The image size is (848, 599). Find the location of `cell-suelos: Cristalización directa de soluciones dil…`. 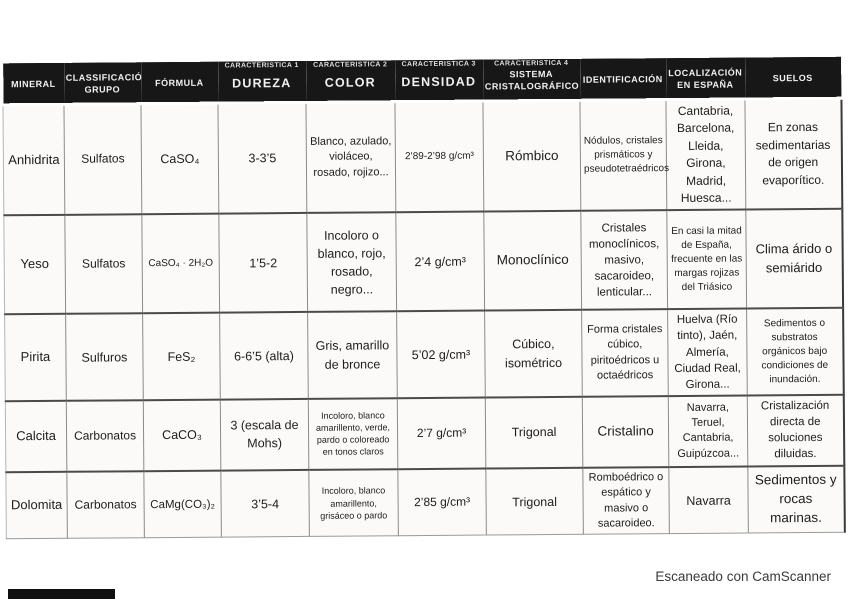

cell-suelos: Cristalización directa de soluciones dil… is located at coordinates (795, 430).